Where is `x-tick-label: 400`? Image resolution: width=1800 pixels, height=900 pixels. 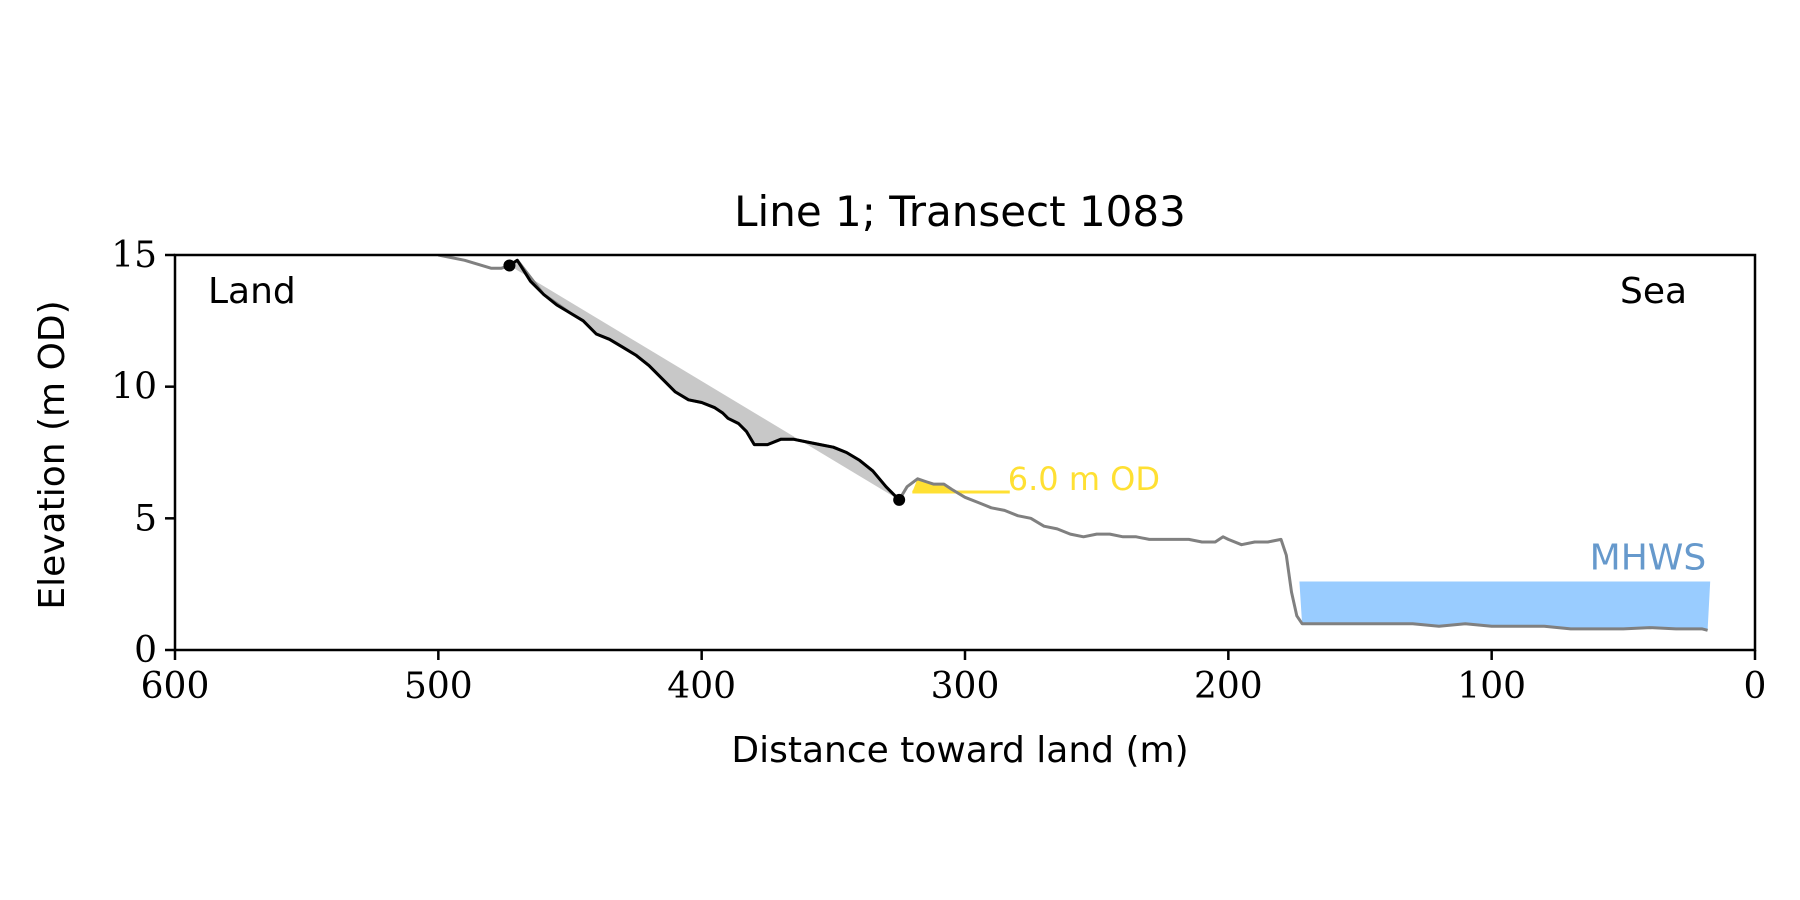
x-tick-label: 400 is located at coordinates (701, 686).